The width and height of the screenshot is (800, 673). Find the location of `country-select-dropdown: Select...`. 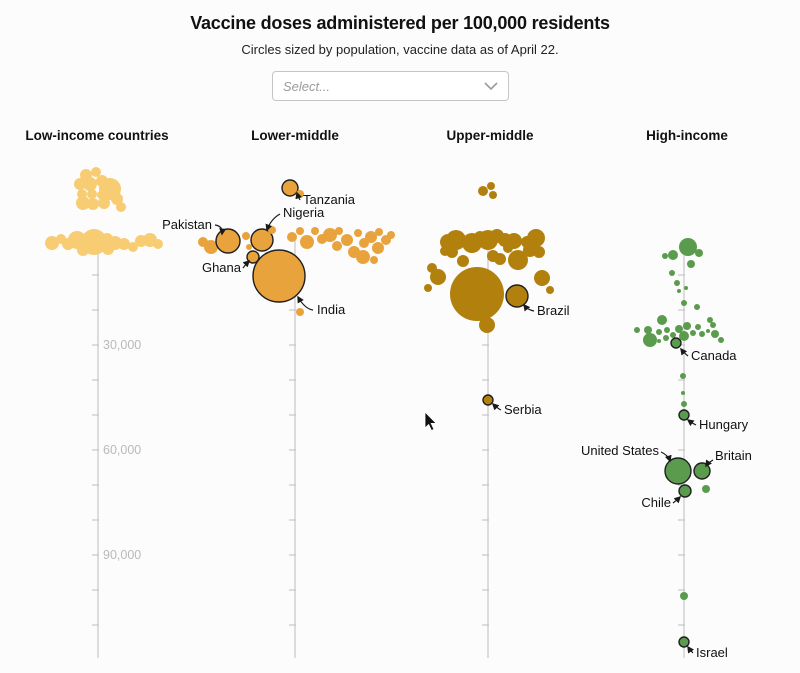

country-select-dropdown: Select... is located at coordinates (390, 86).